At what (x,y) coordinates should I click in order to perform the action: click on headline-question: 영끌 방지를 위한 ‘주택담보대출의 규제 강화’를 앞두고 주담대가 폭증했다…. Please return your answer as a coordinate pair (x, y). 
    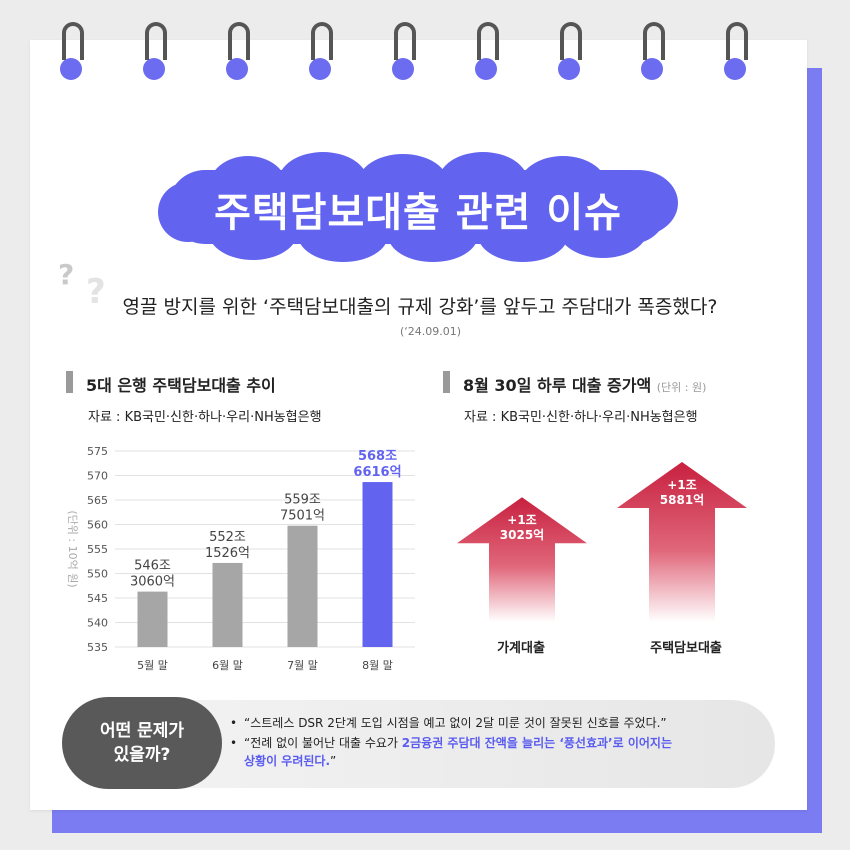
    Looking at the image, I should click on (420, 307).